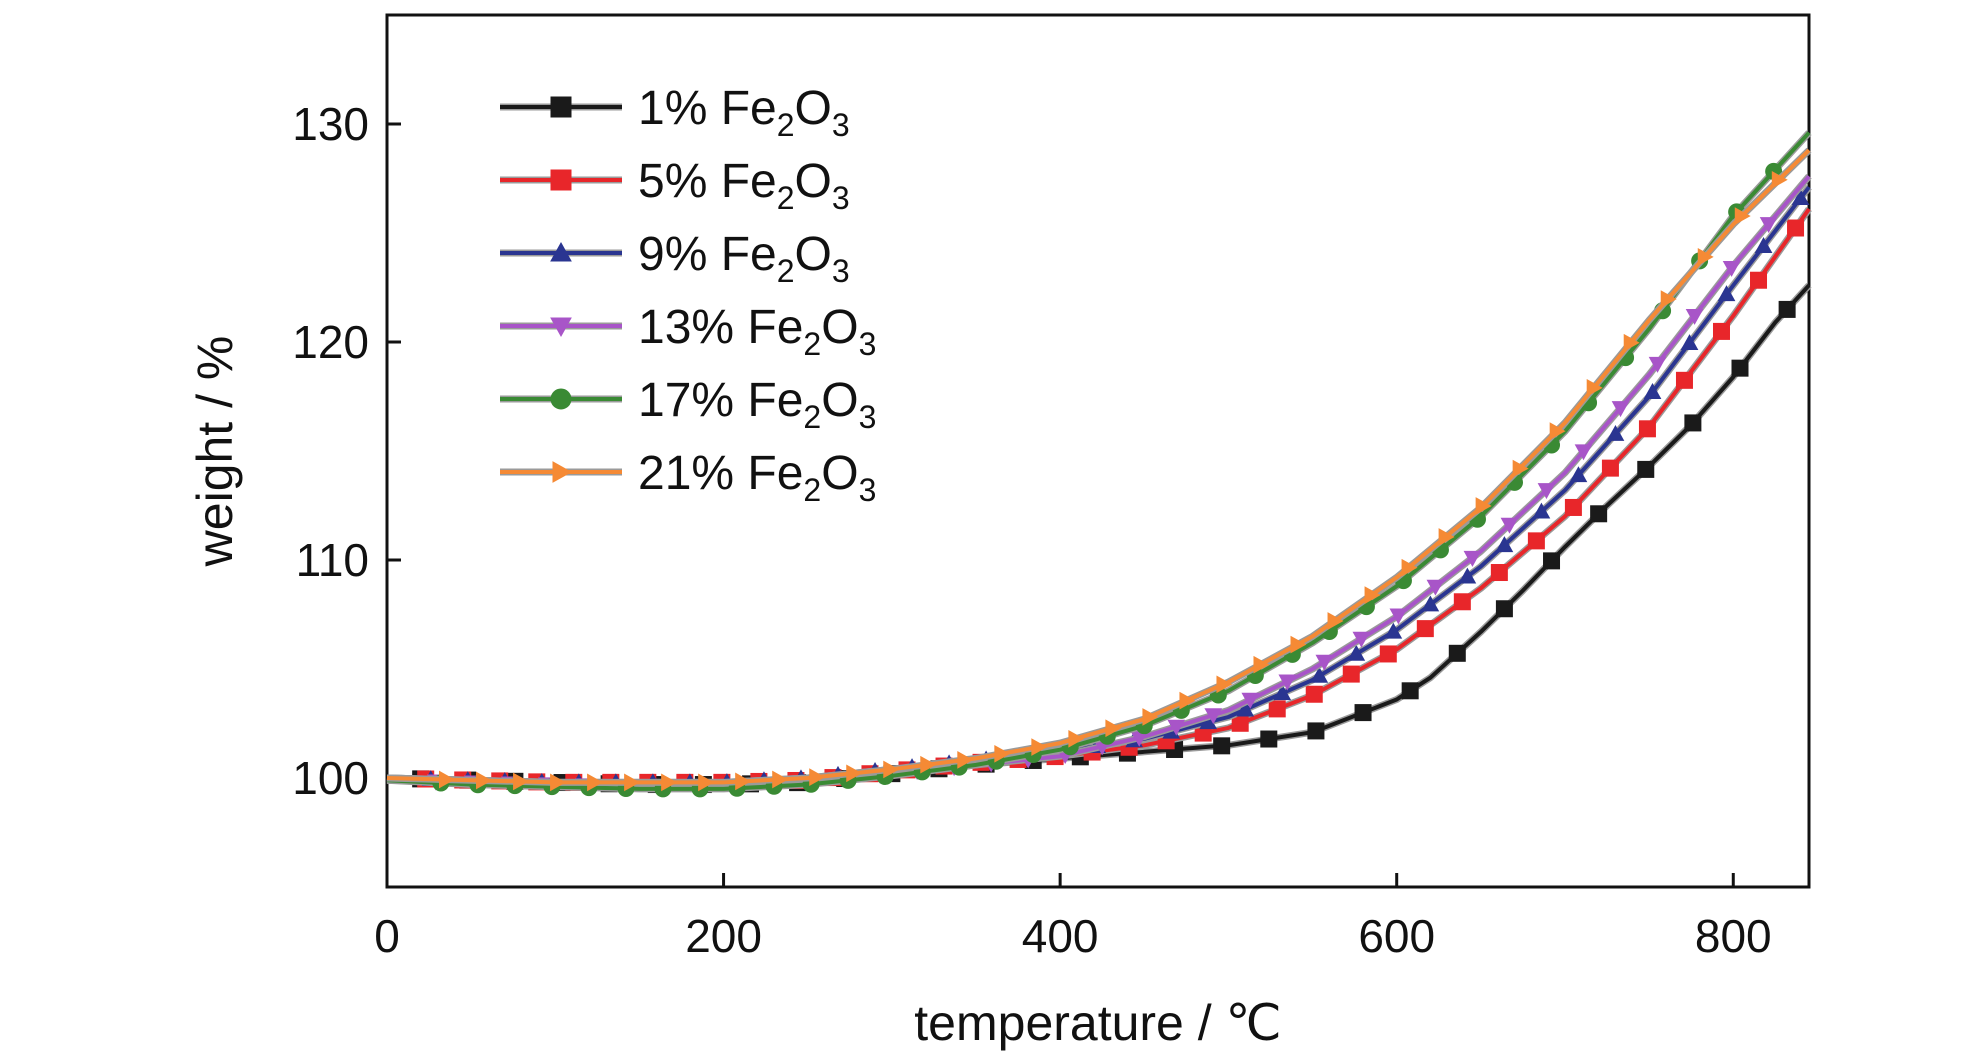 The width and height of the screenshot is (1984, 1063). What do you see at coordinates (332, 560) in the screenshot?
I see `y-tick-label: 110` at bounding box center [332, 560].